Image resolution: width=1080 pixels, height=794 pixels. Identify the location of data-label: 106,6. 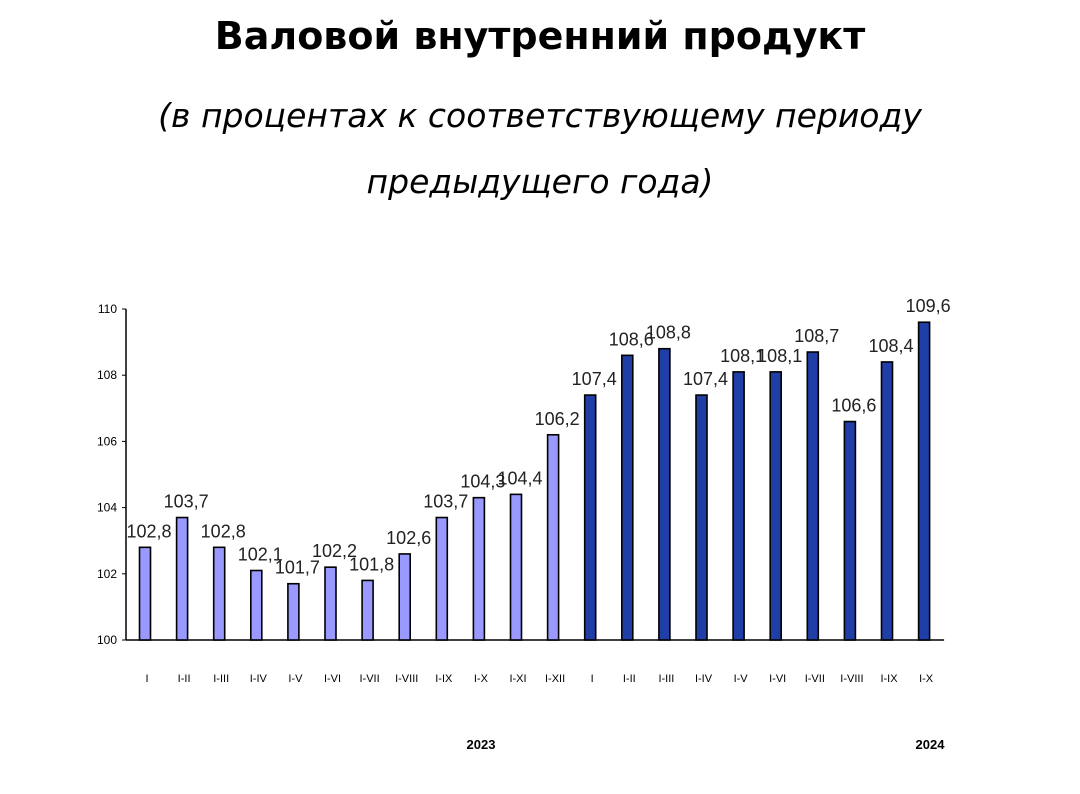
(853, 406).